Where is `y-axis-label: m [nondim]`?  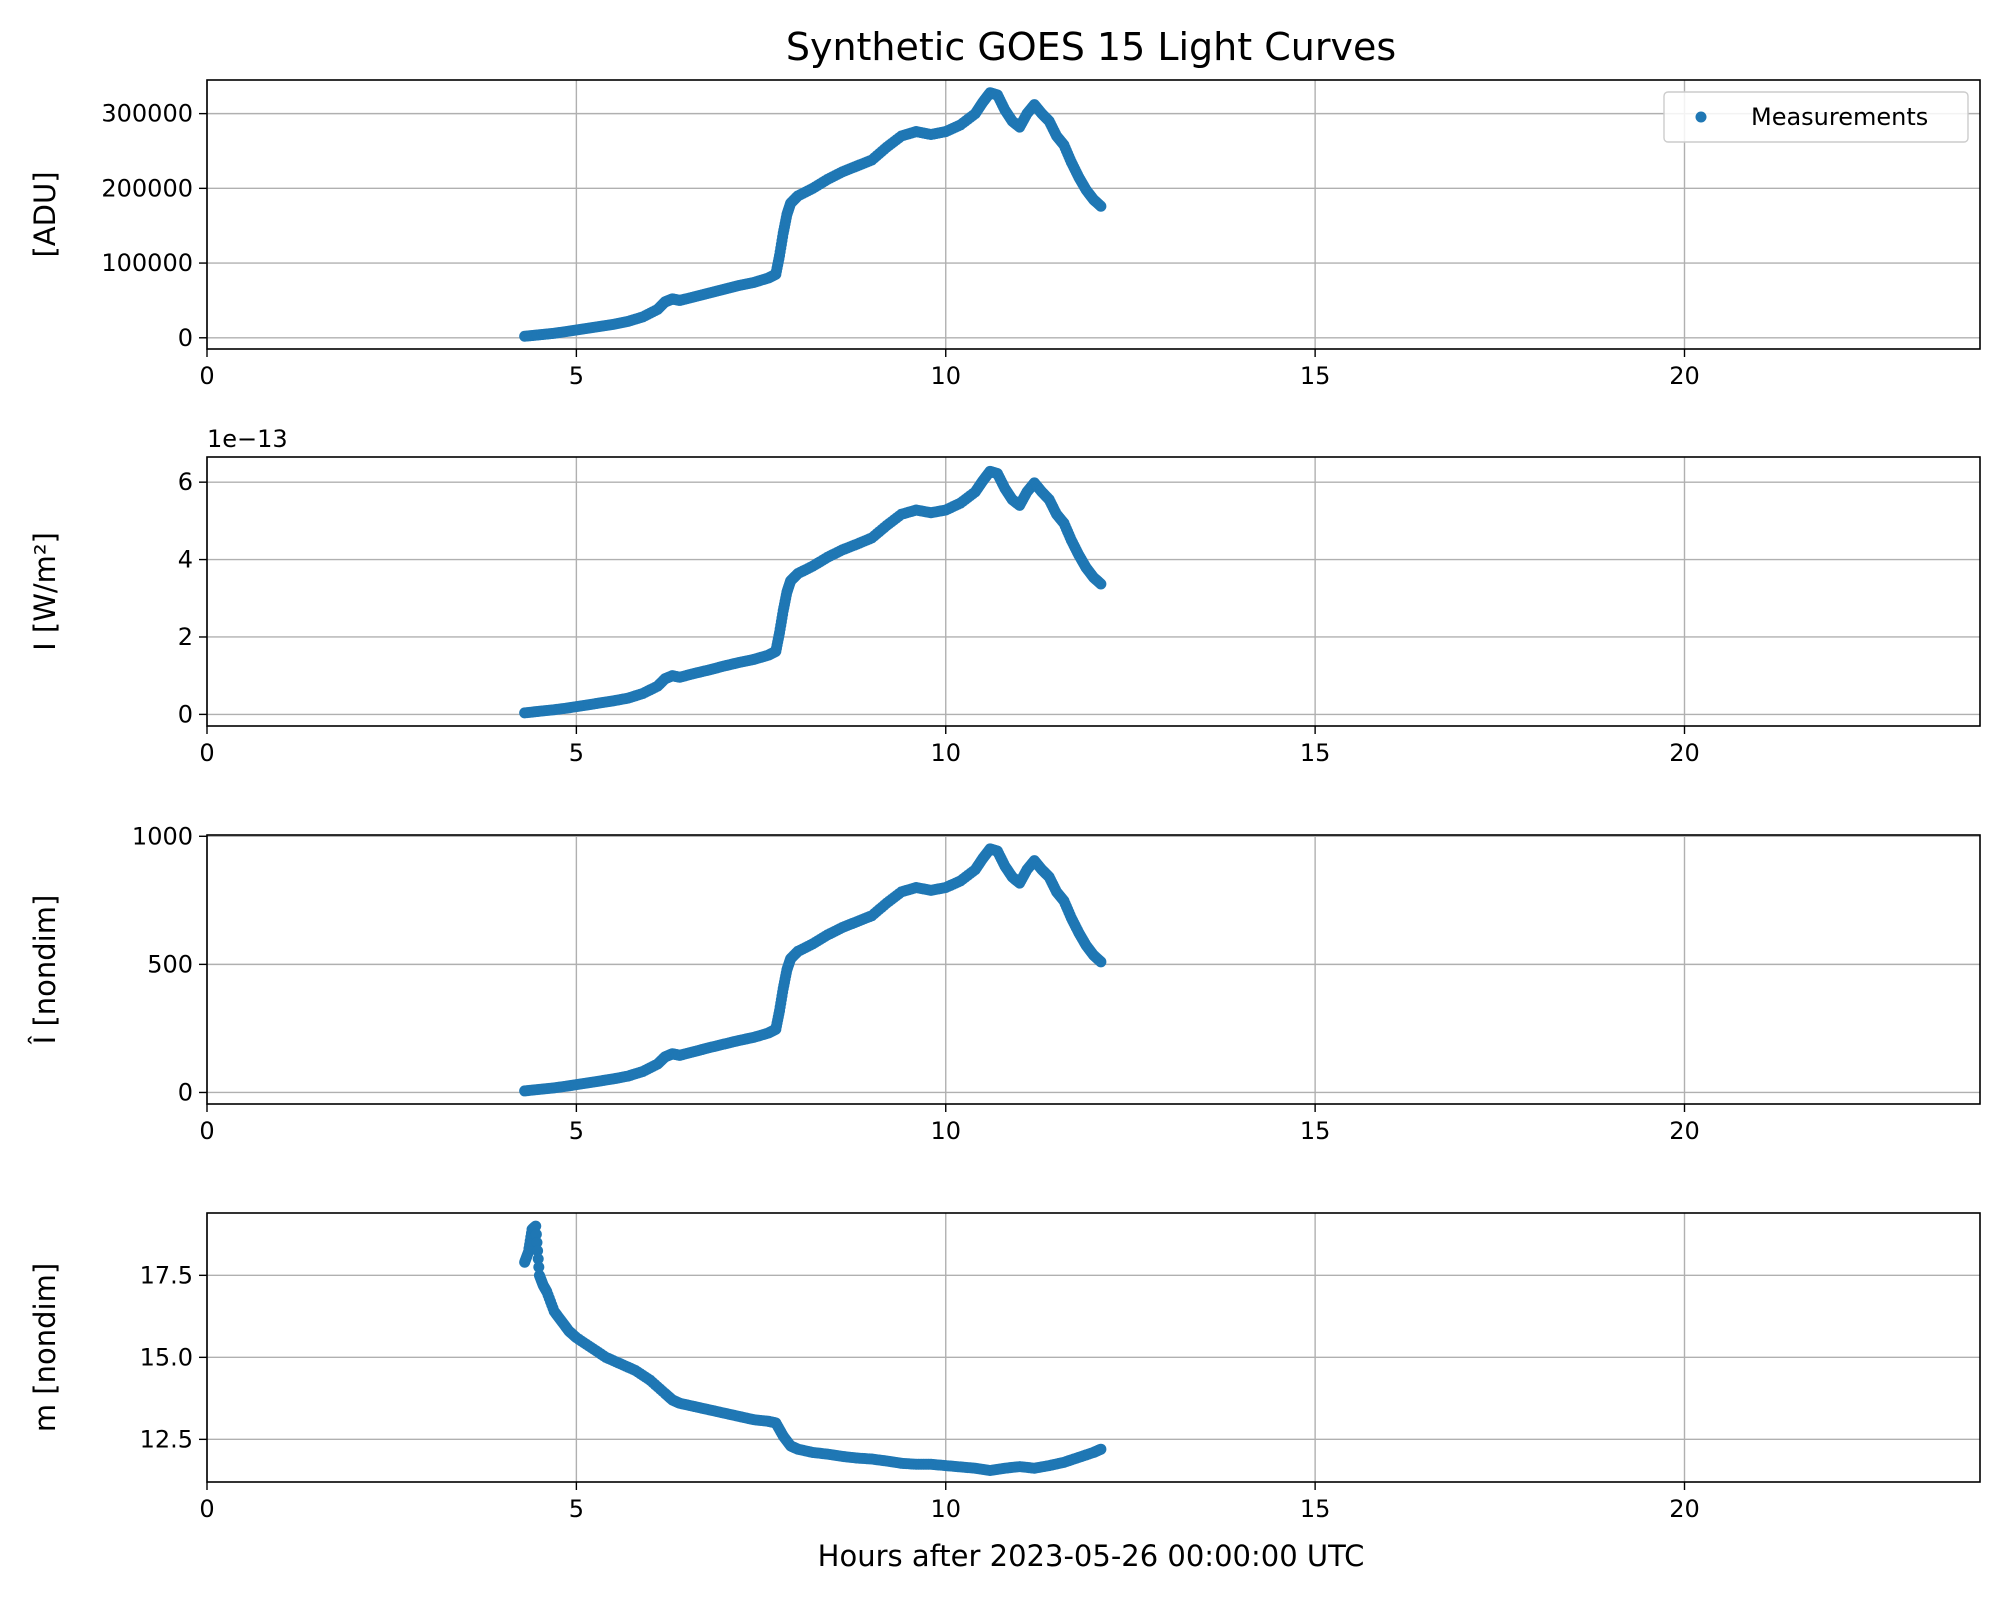
y-axis-label: m [nondim] is located at coordinates (45, 1347).